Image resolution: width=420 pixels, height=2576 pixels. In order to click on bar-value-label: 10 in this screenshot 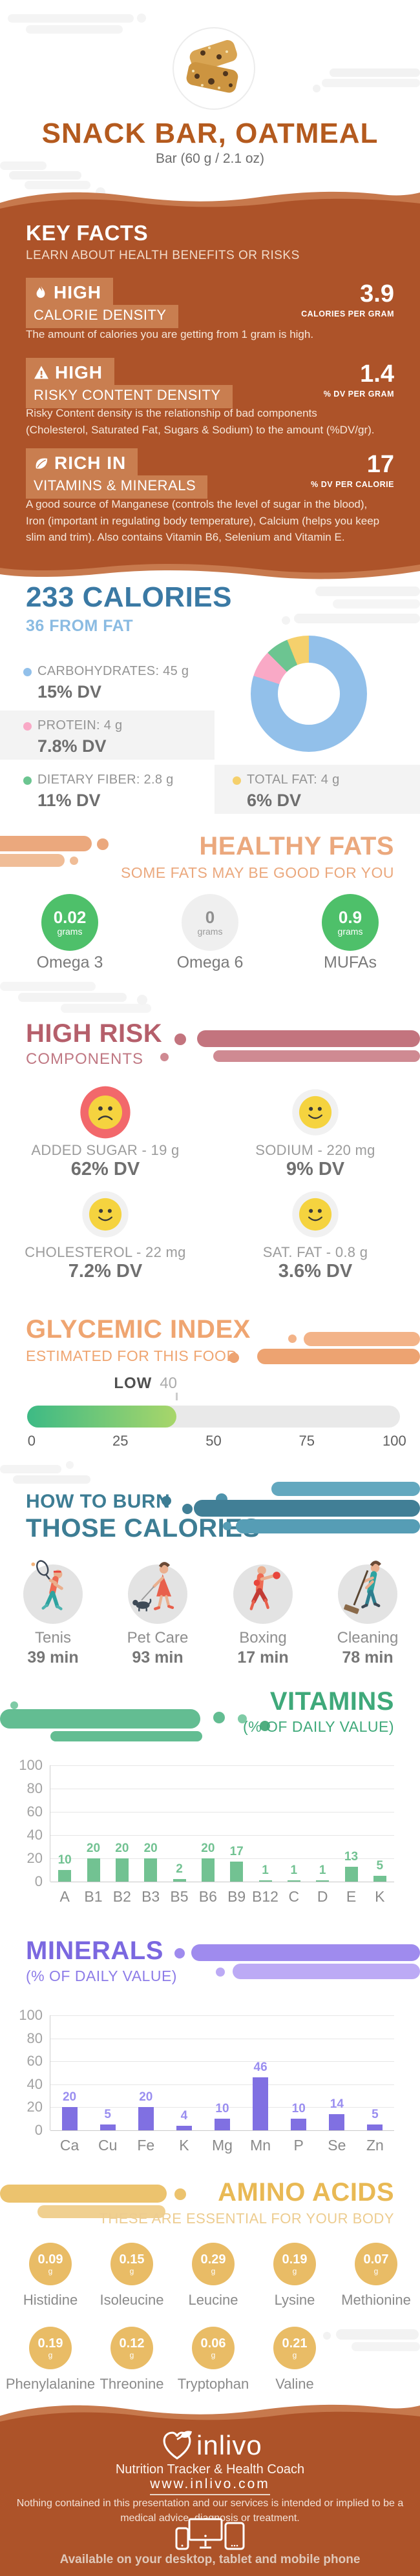, I will do `click(65, 1860)`.